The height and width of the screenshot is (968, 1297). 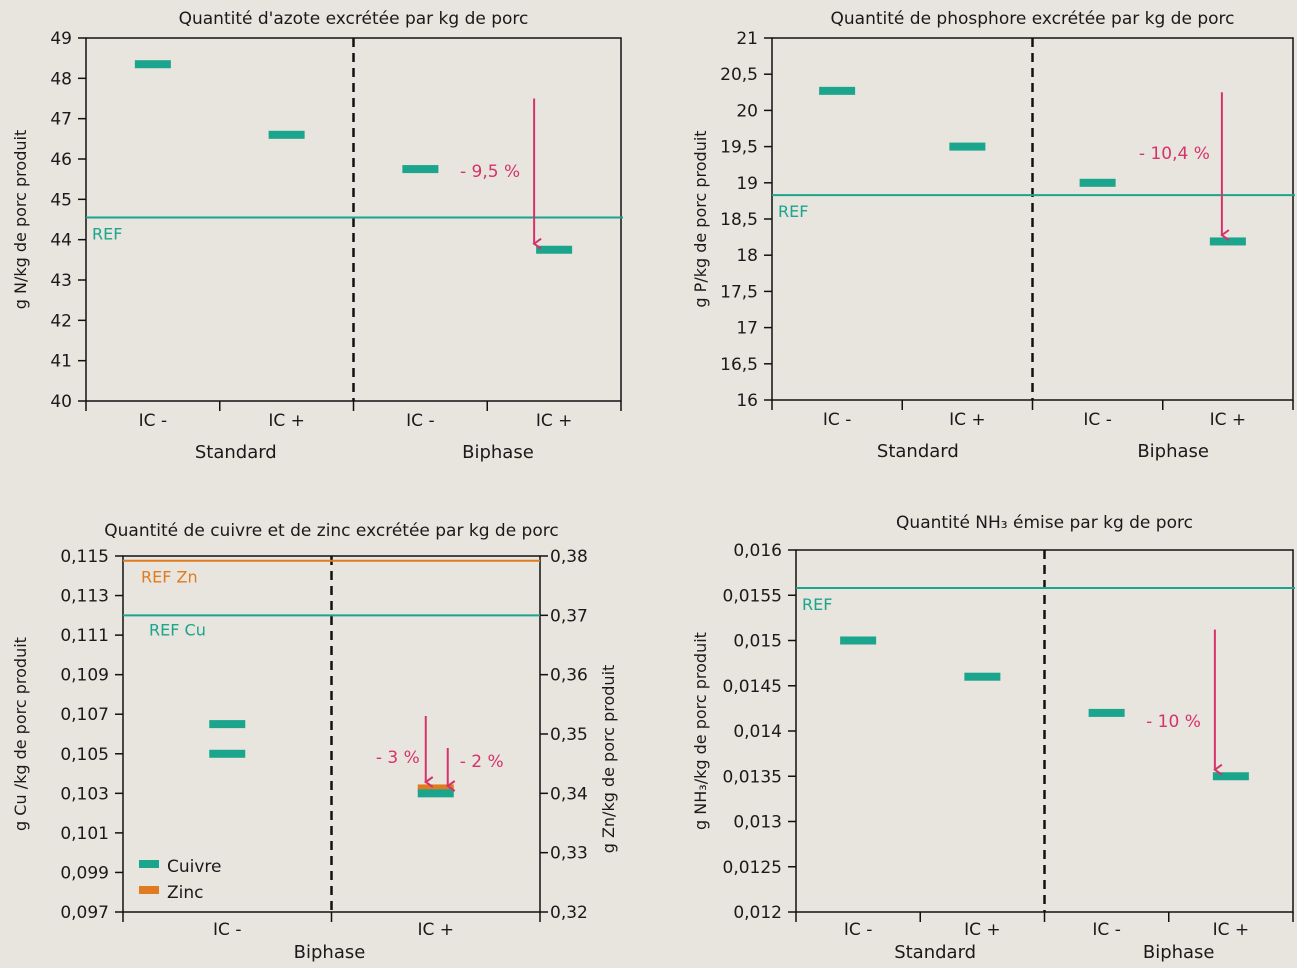 What do you see at coordinates (569, 913) in the screenshot?
I see `y2-tick-label: 0,32` at bounding box center [569, 913].